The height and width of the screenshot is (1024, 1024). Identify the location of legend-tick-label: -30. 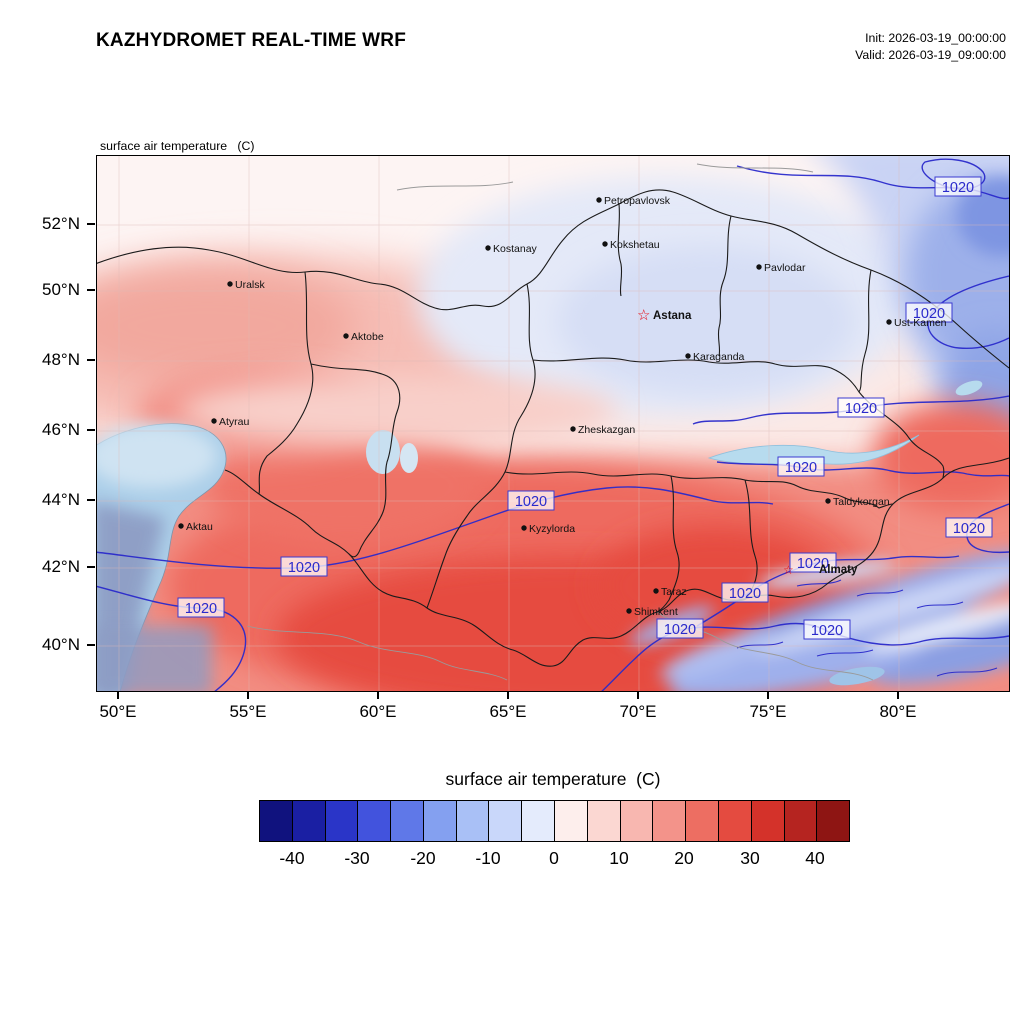
(357, 858).